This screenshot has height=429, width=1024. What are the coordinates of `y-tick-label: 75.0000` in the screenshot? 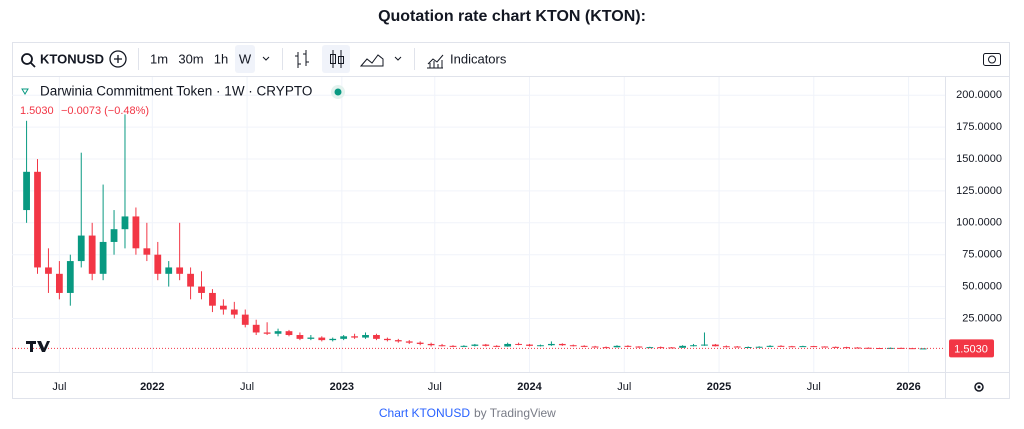 It's located at (982, 255).